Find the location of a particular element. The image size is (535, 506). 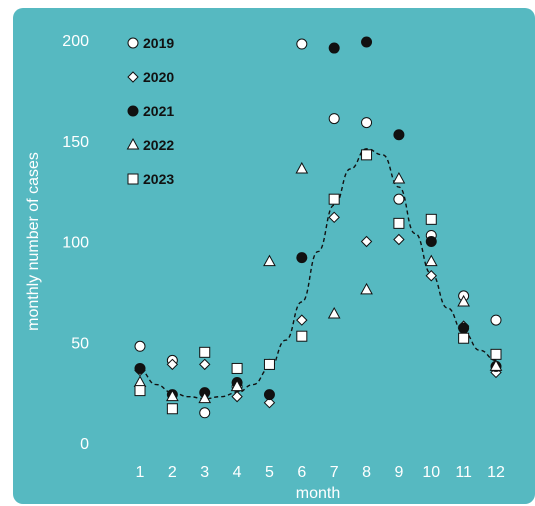

y-axis-label: monthly number of cases is located at coordinates (33, 241).